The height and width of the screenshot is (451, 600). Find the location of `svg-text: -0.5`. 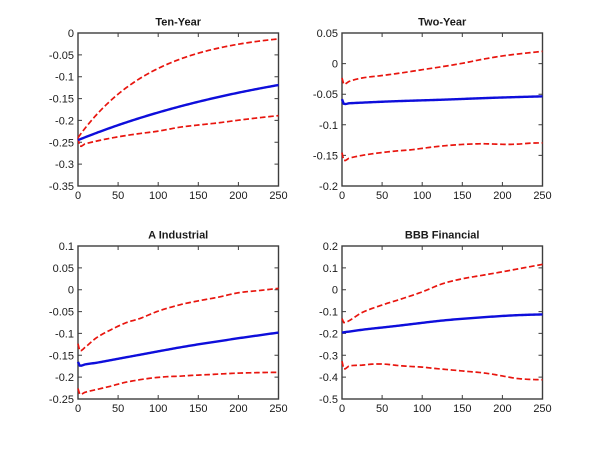

svg-text: -0.5 is located at coordinates (328, 400).